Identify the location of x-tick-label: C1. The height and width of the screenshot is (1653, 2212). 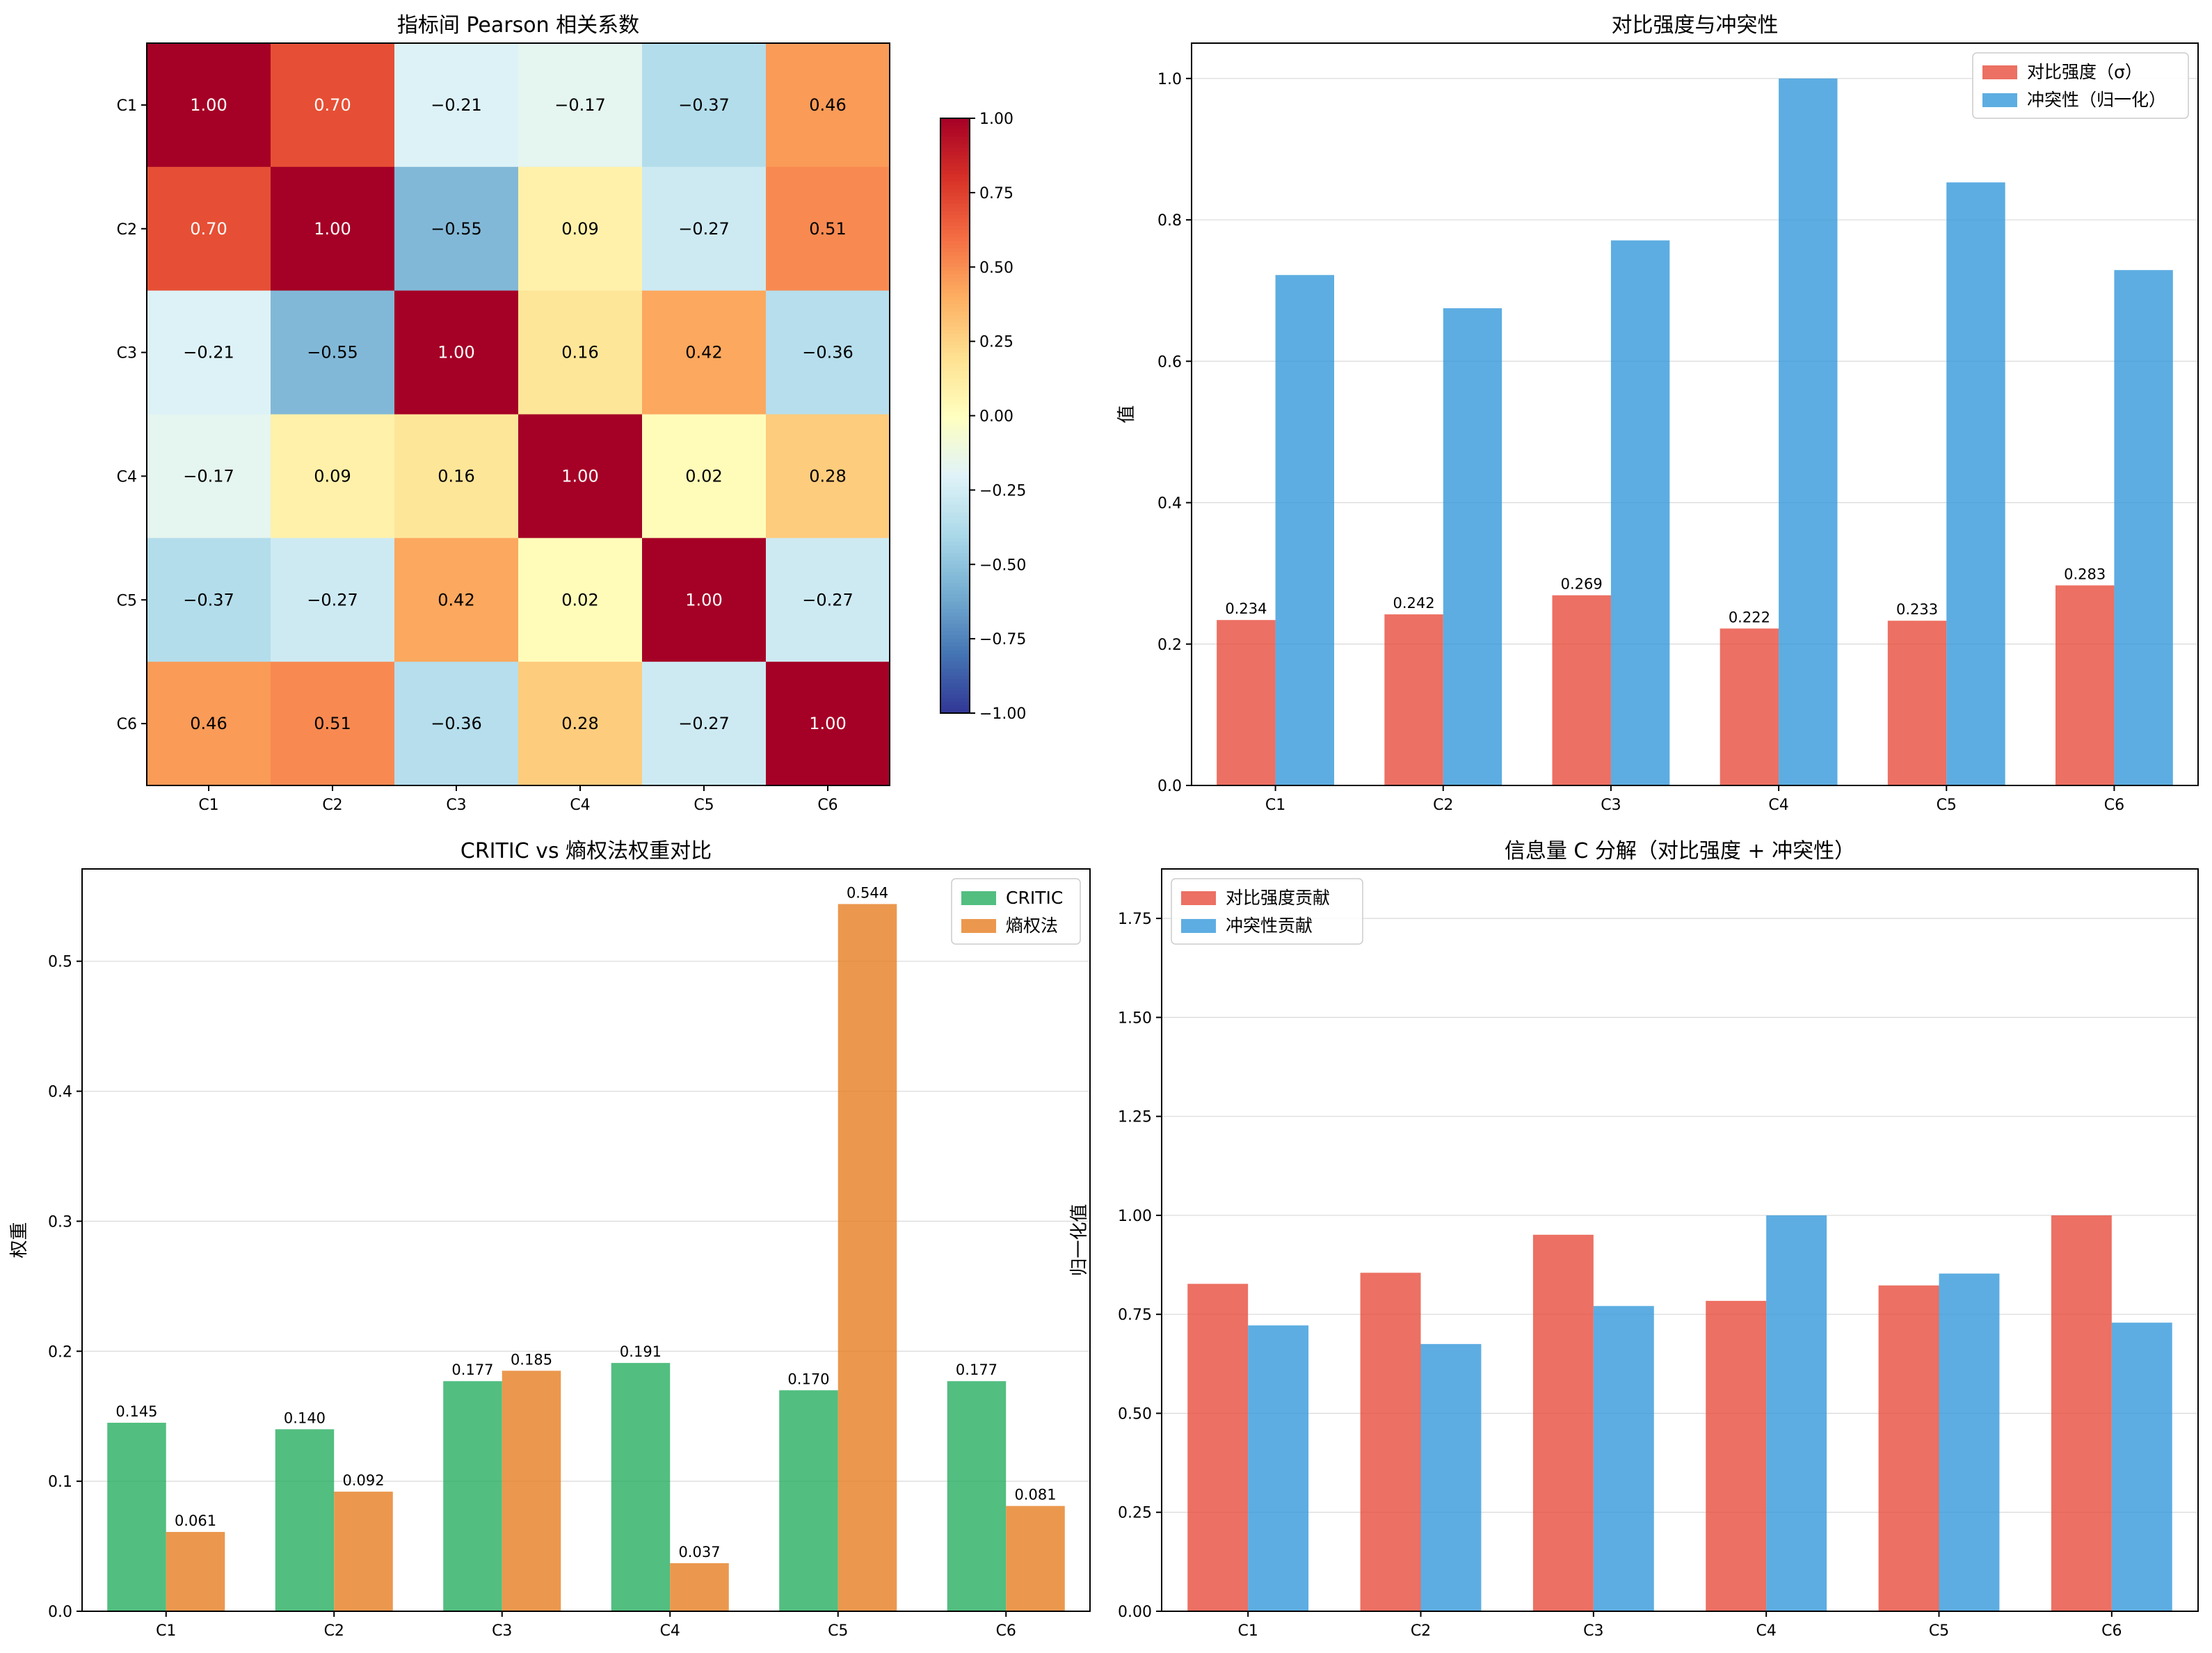
(1275, 805).